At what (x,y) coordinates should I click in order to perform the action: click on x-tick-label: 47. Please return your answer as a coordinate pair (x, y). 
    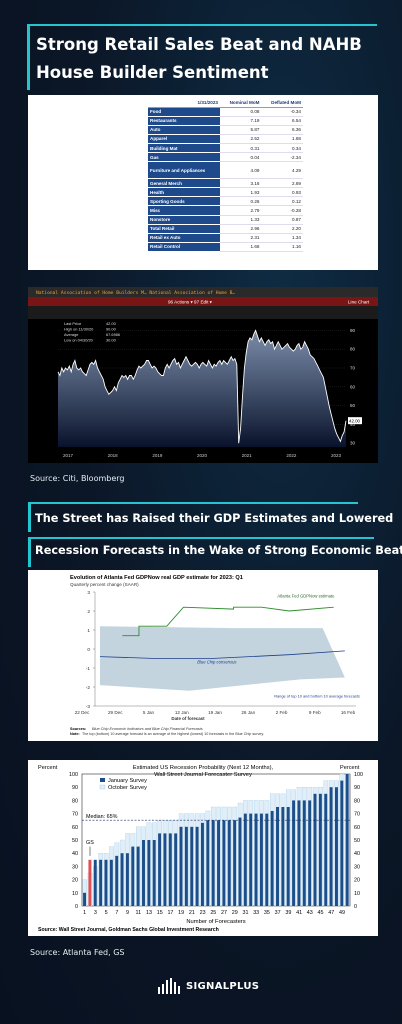
    Looking at the image, I should click on (331, 913).